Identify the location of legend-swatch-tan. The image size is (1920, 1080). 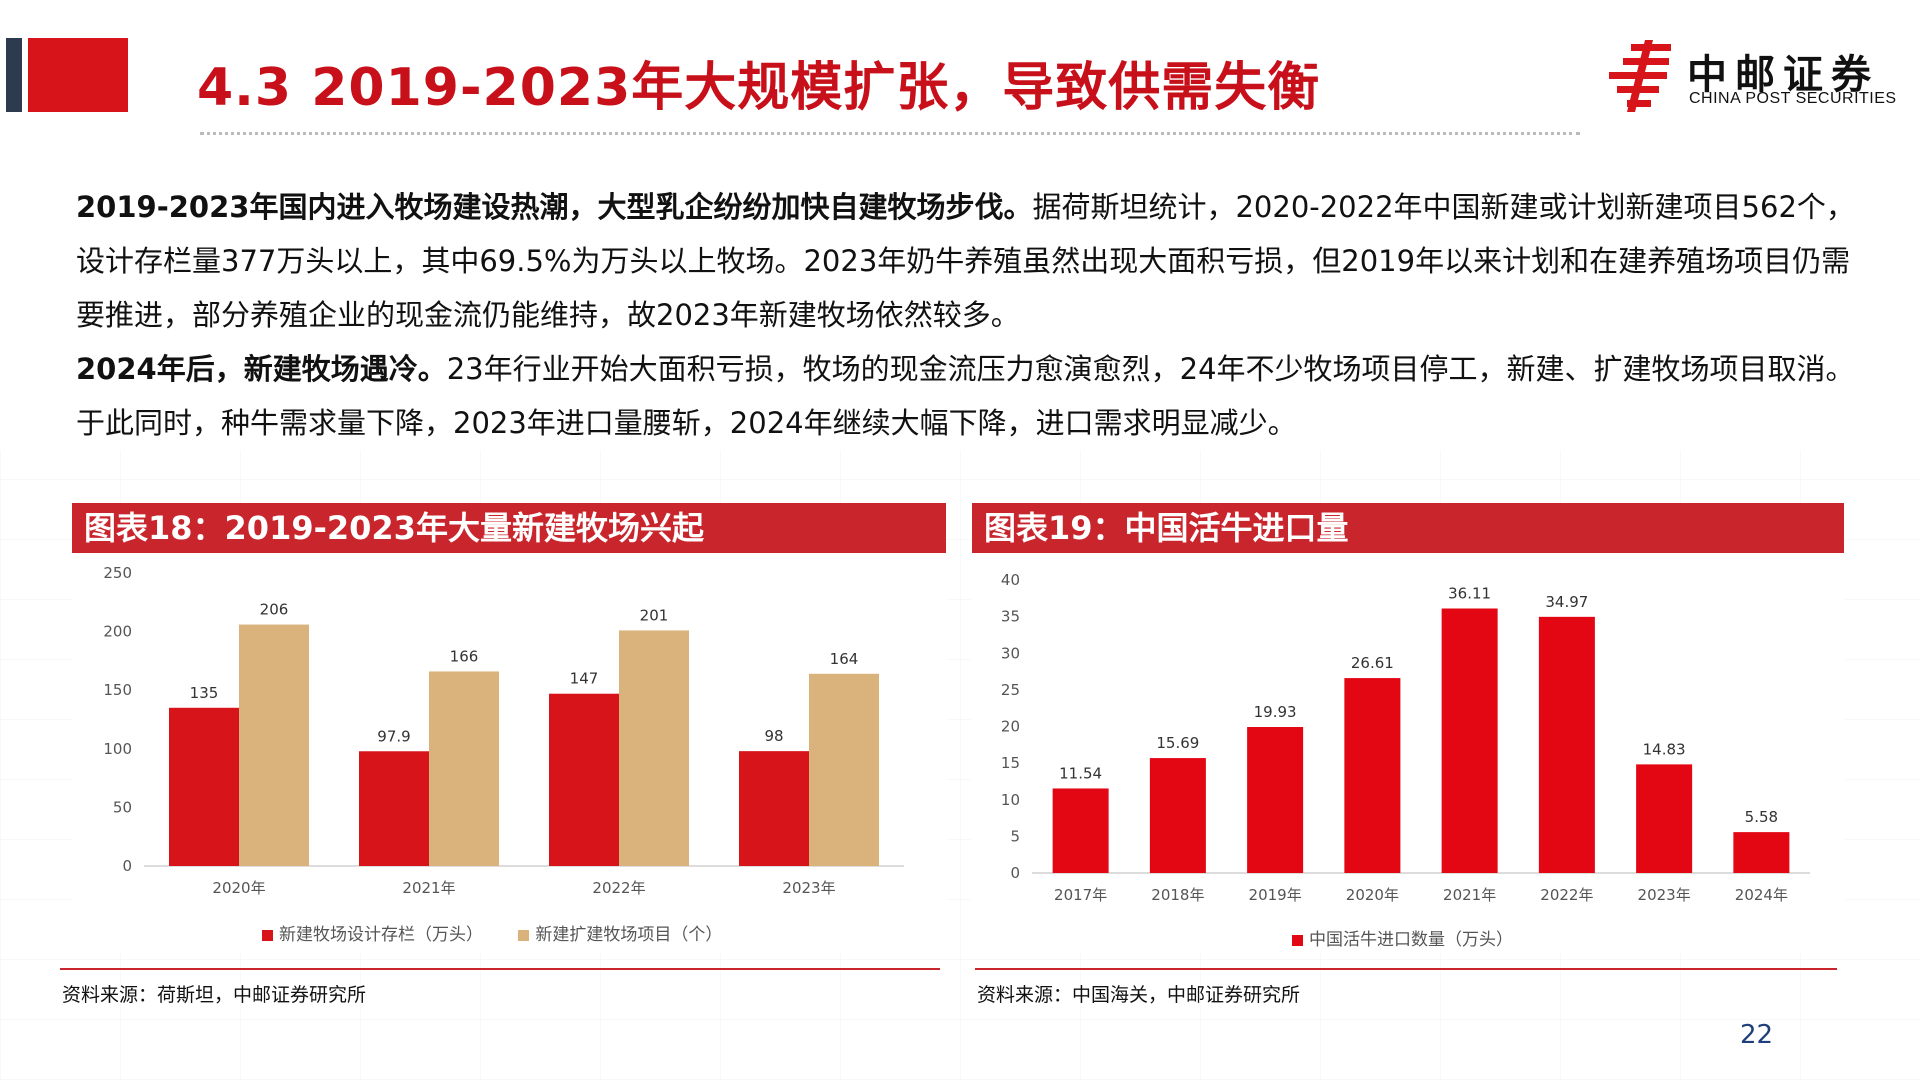
(524, 935).